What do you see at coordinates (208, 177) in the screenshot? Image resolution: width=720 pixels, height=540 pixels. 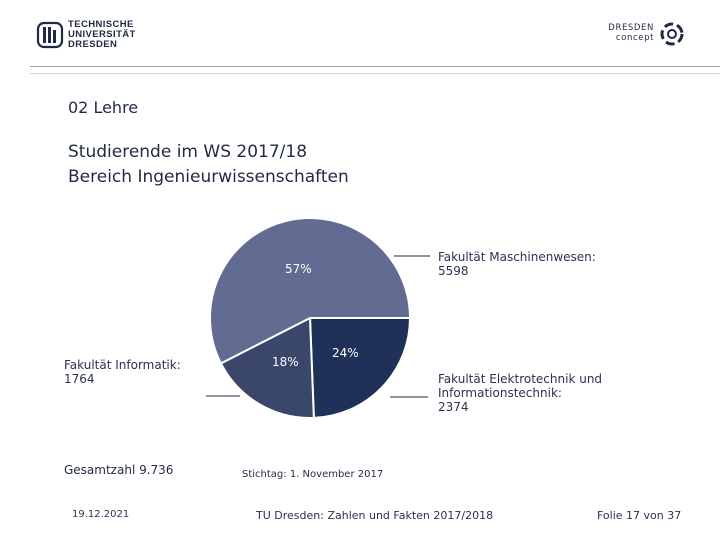 I see `title-line-2: Bereich Ingenieurwissenschaften` at bounding box center [208, 177].